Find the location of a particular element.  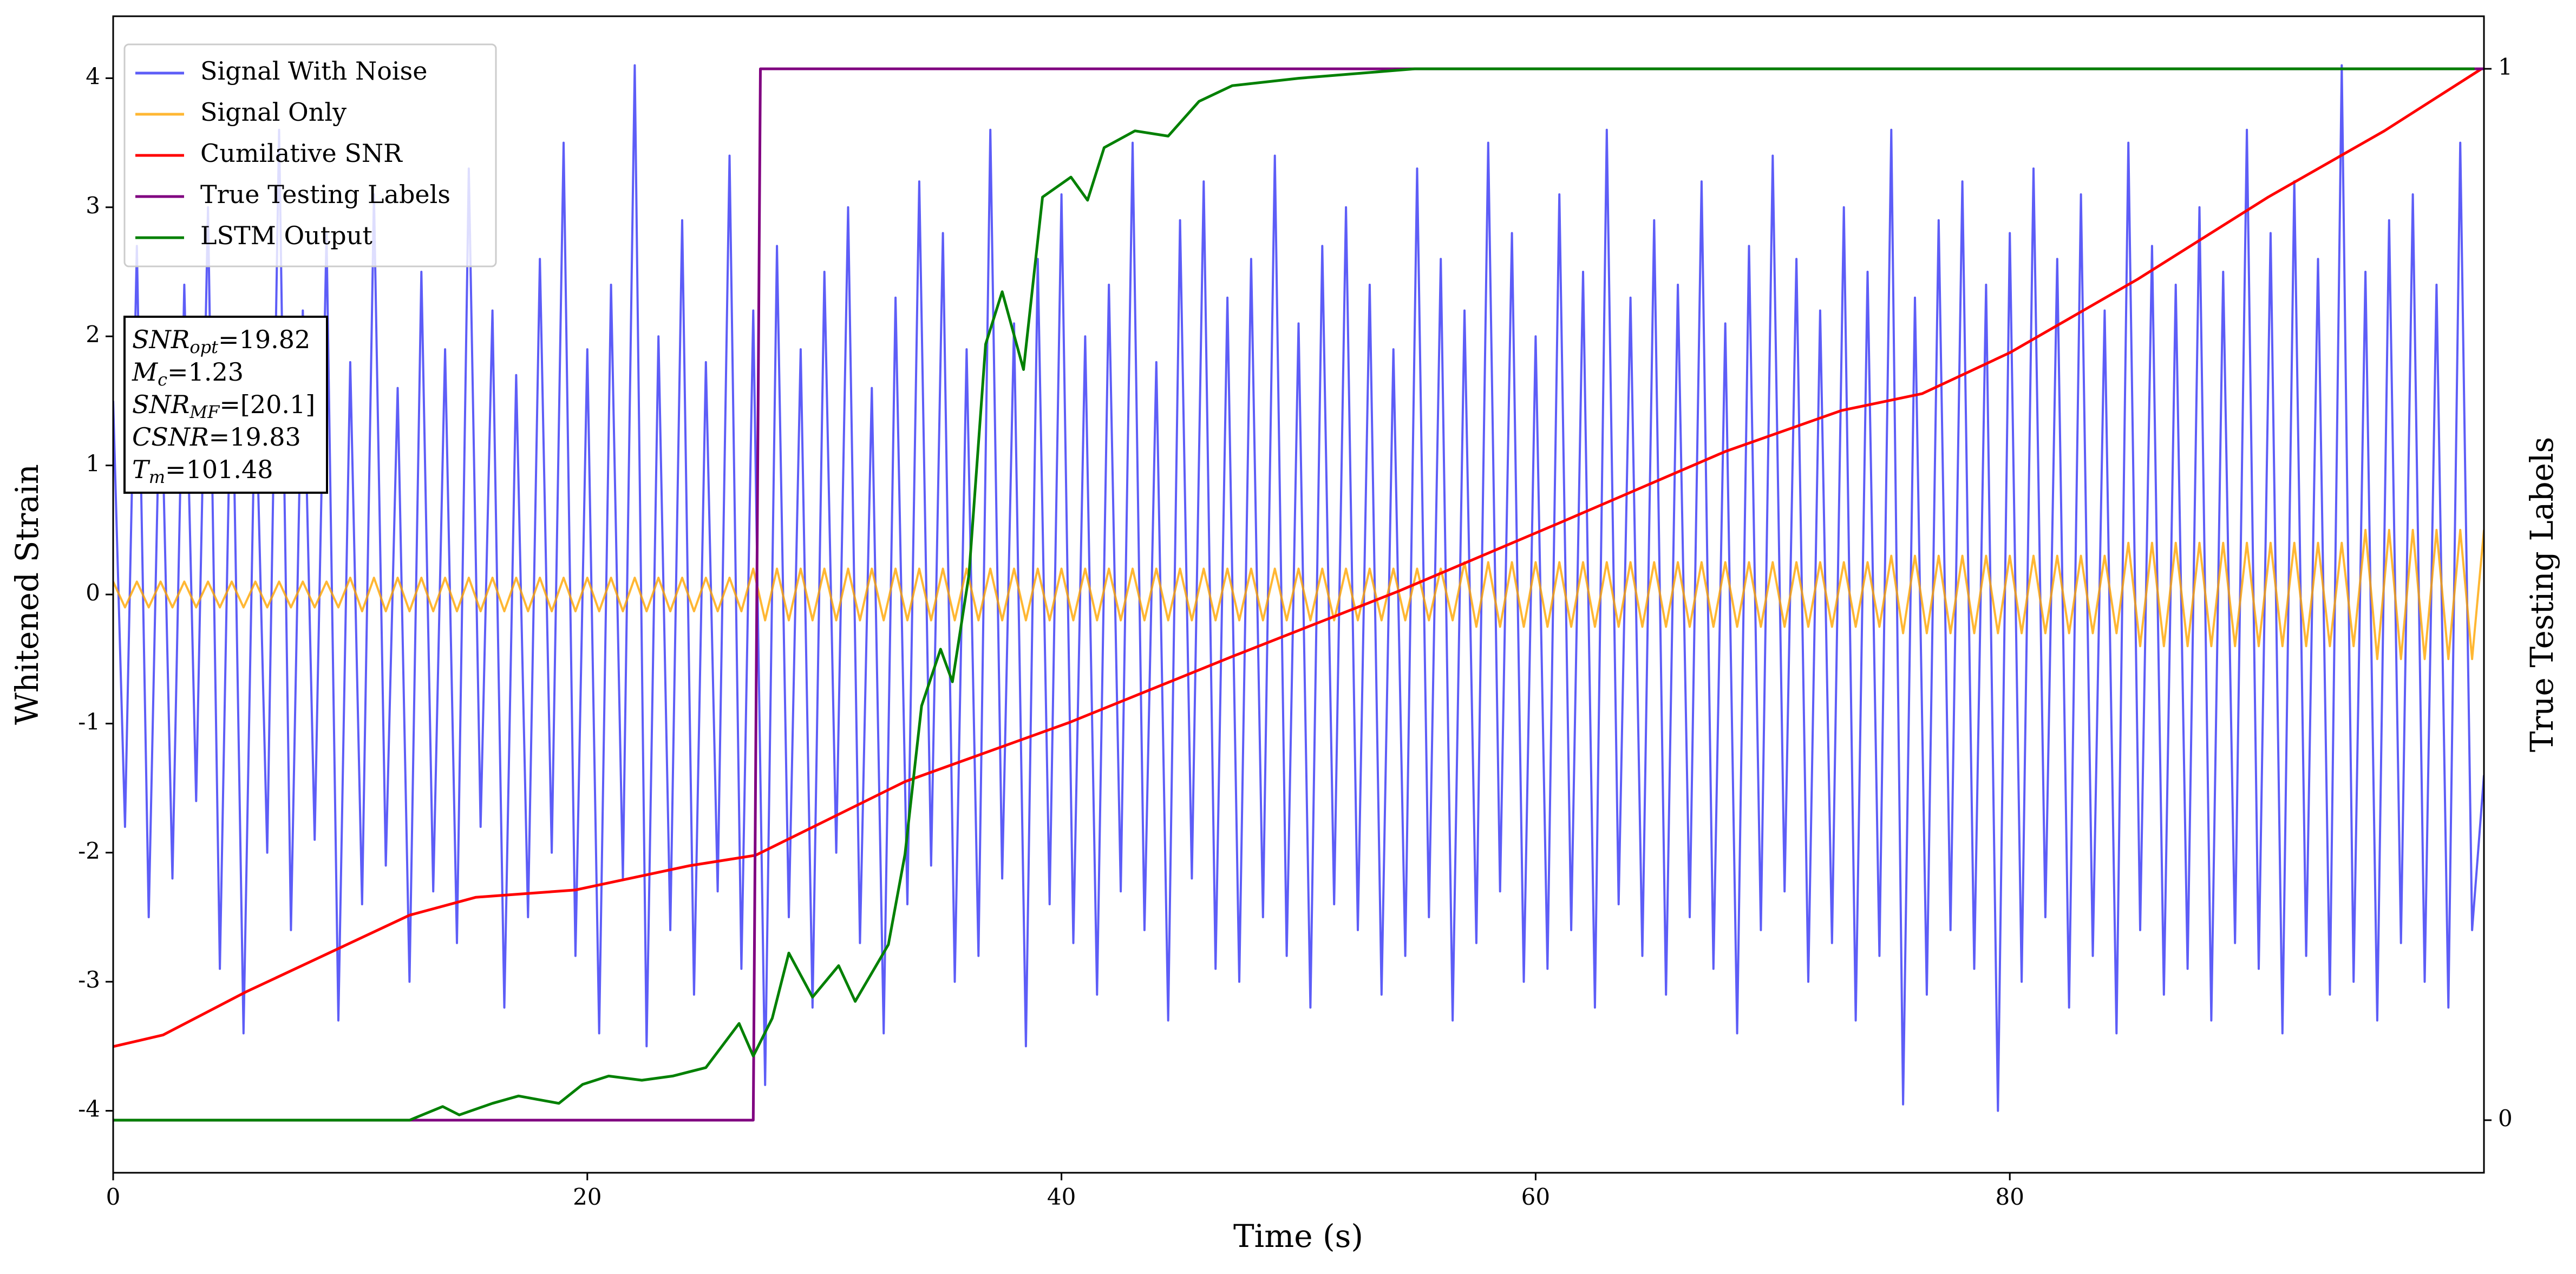

annotation-line: SNRopt=19.82 is located at coordinates (221, 341).